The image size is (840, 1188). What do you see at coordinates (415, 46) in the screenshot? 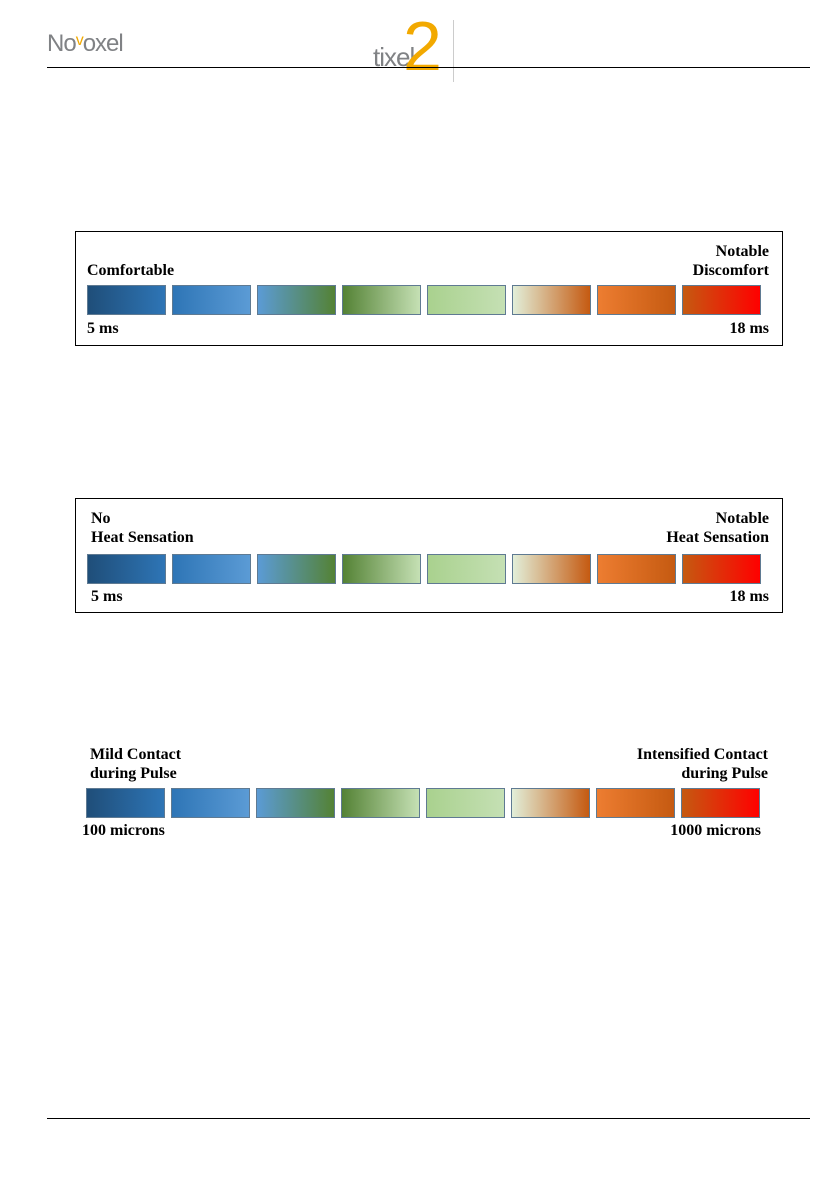
I see `tixel2-logo: tixel 2` at bounding box center [415, 46].